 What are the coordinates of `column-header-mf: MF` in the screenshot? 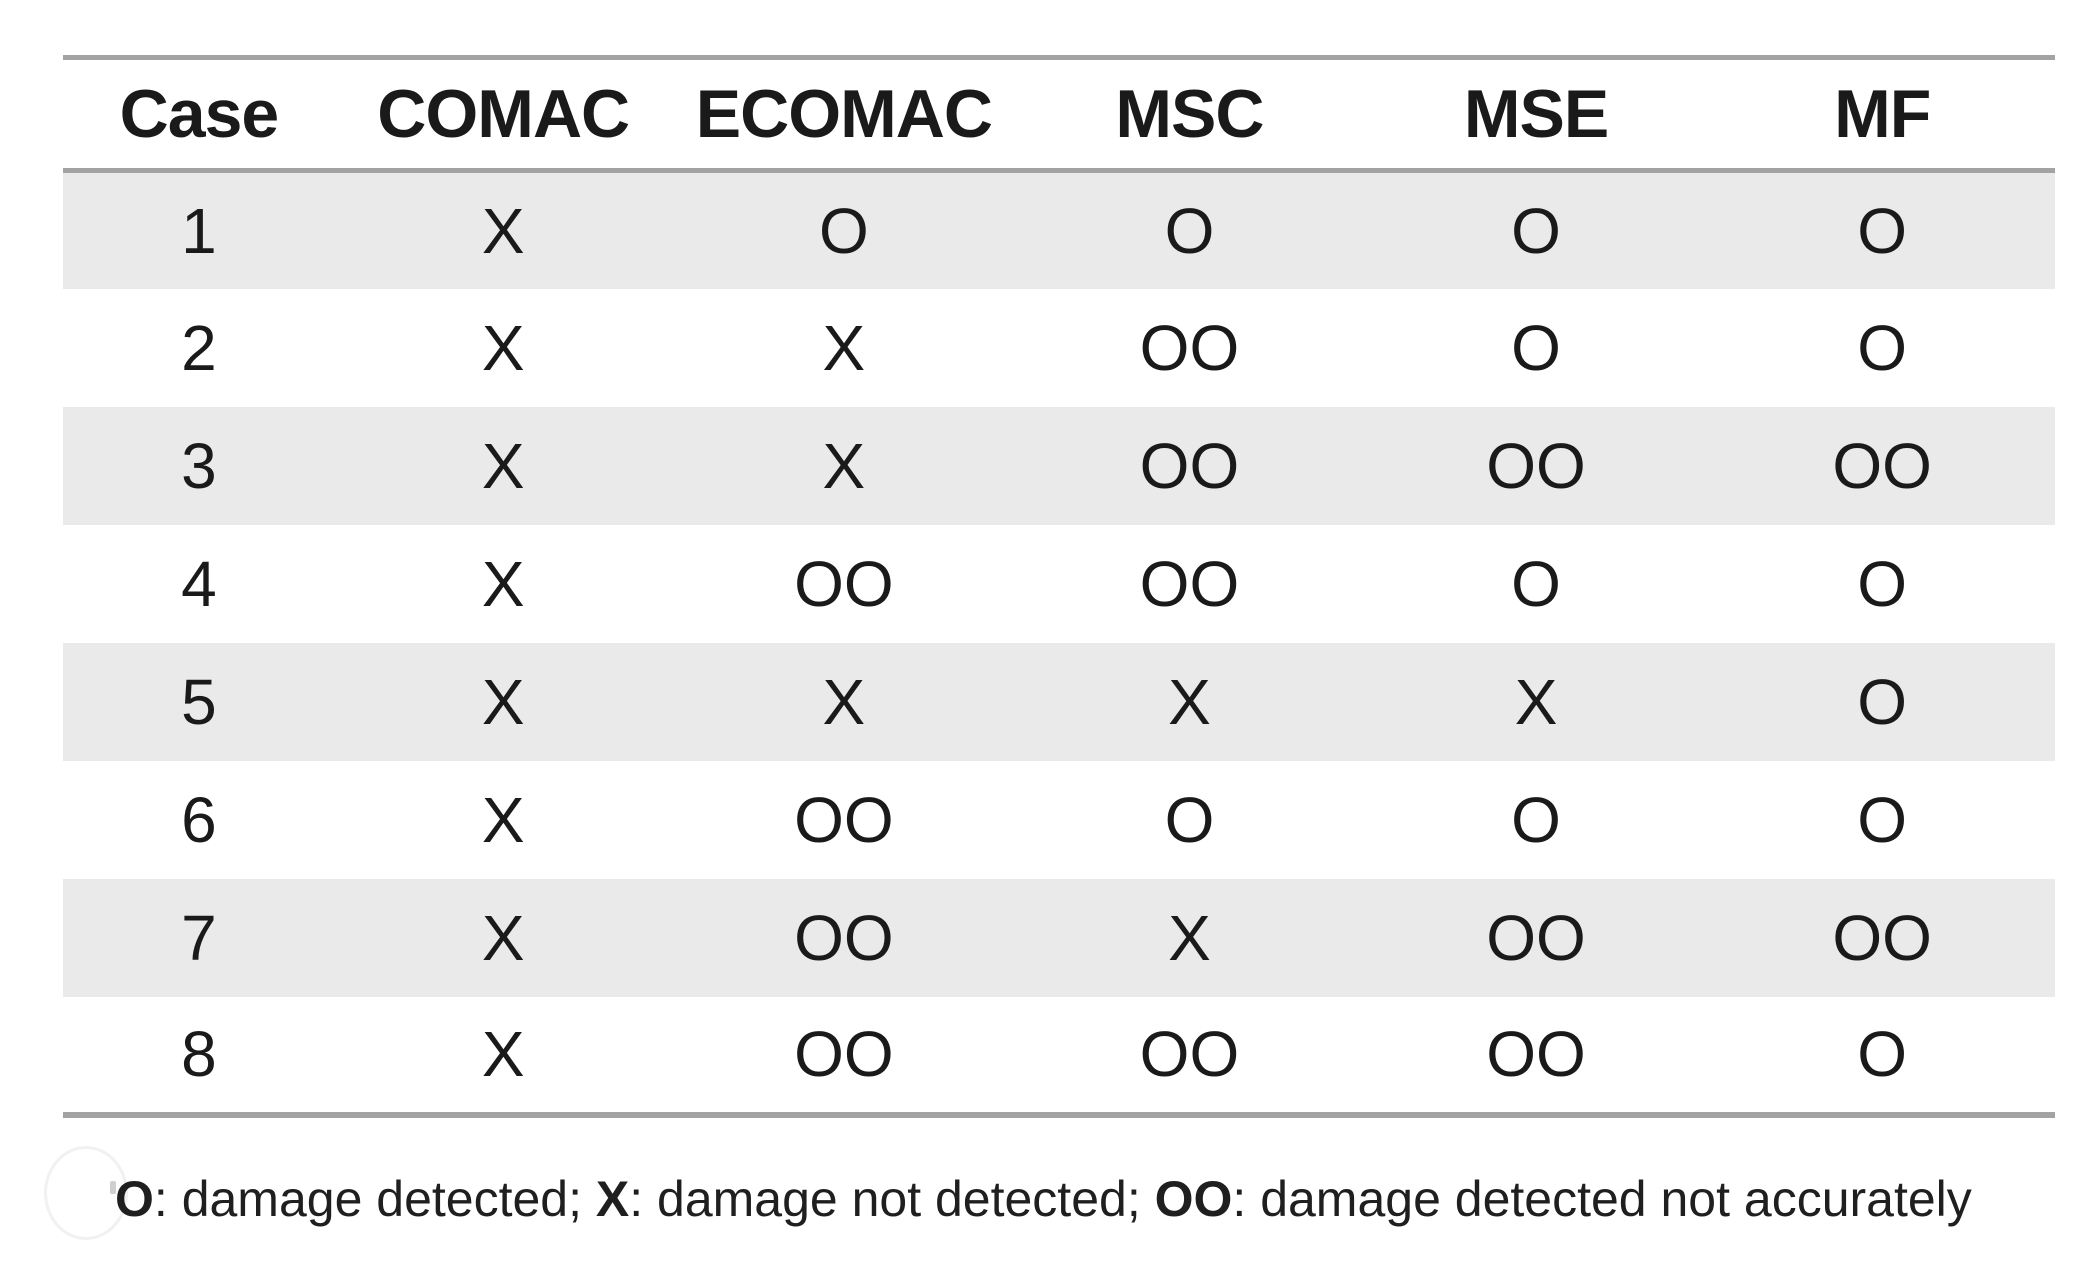 It's located at (1882, 115).